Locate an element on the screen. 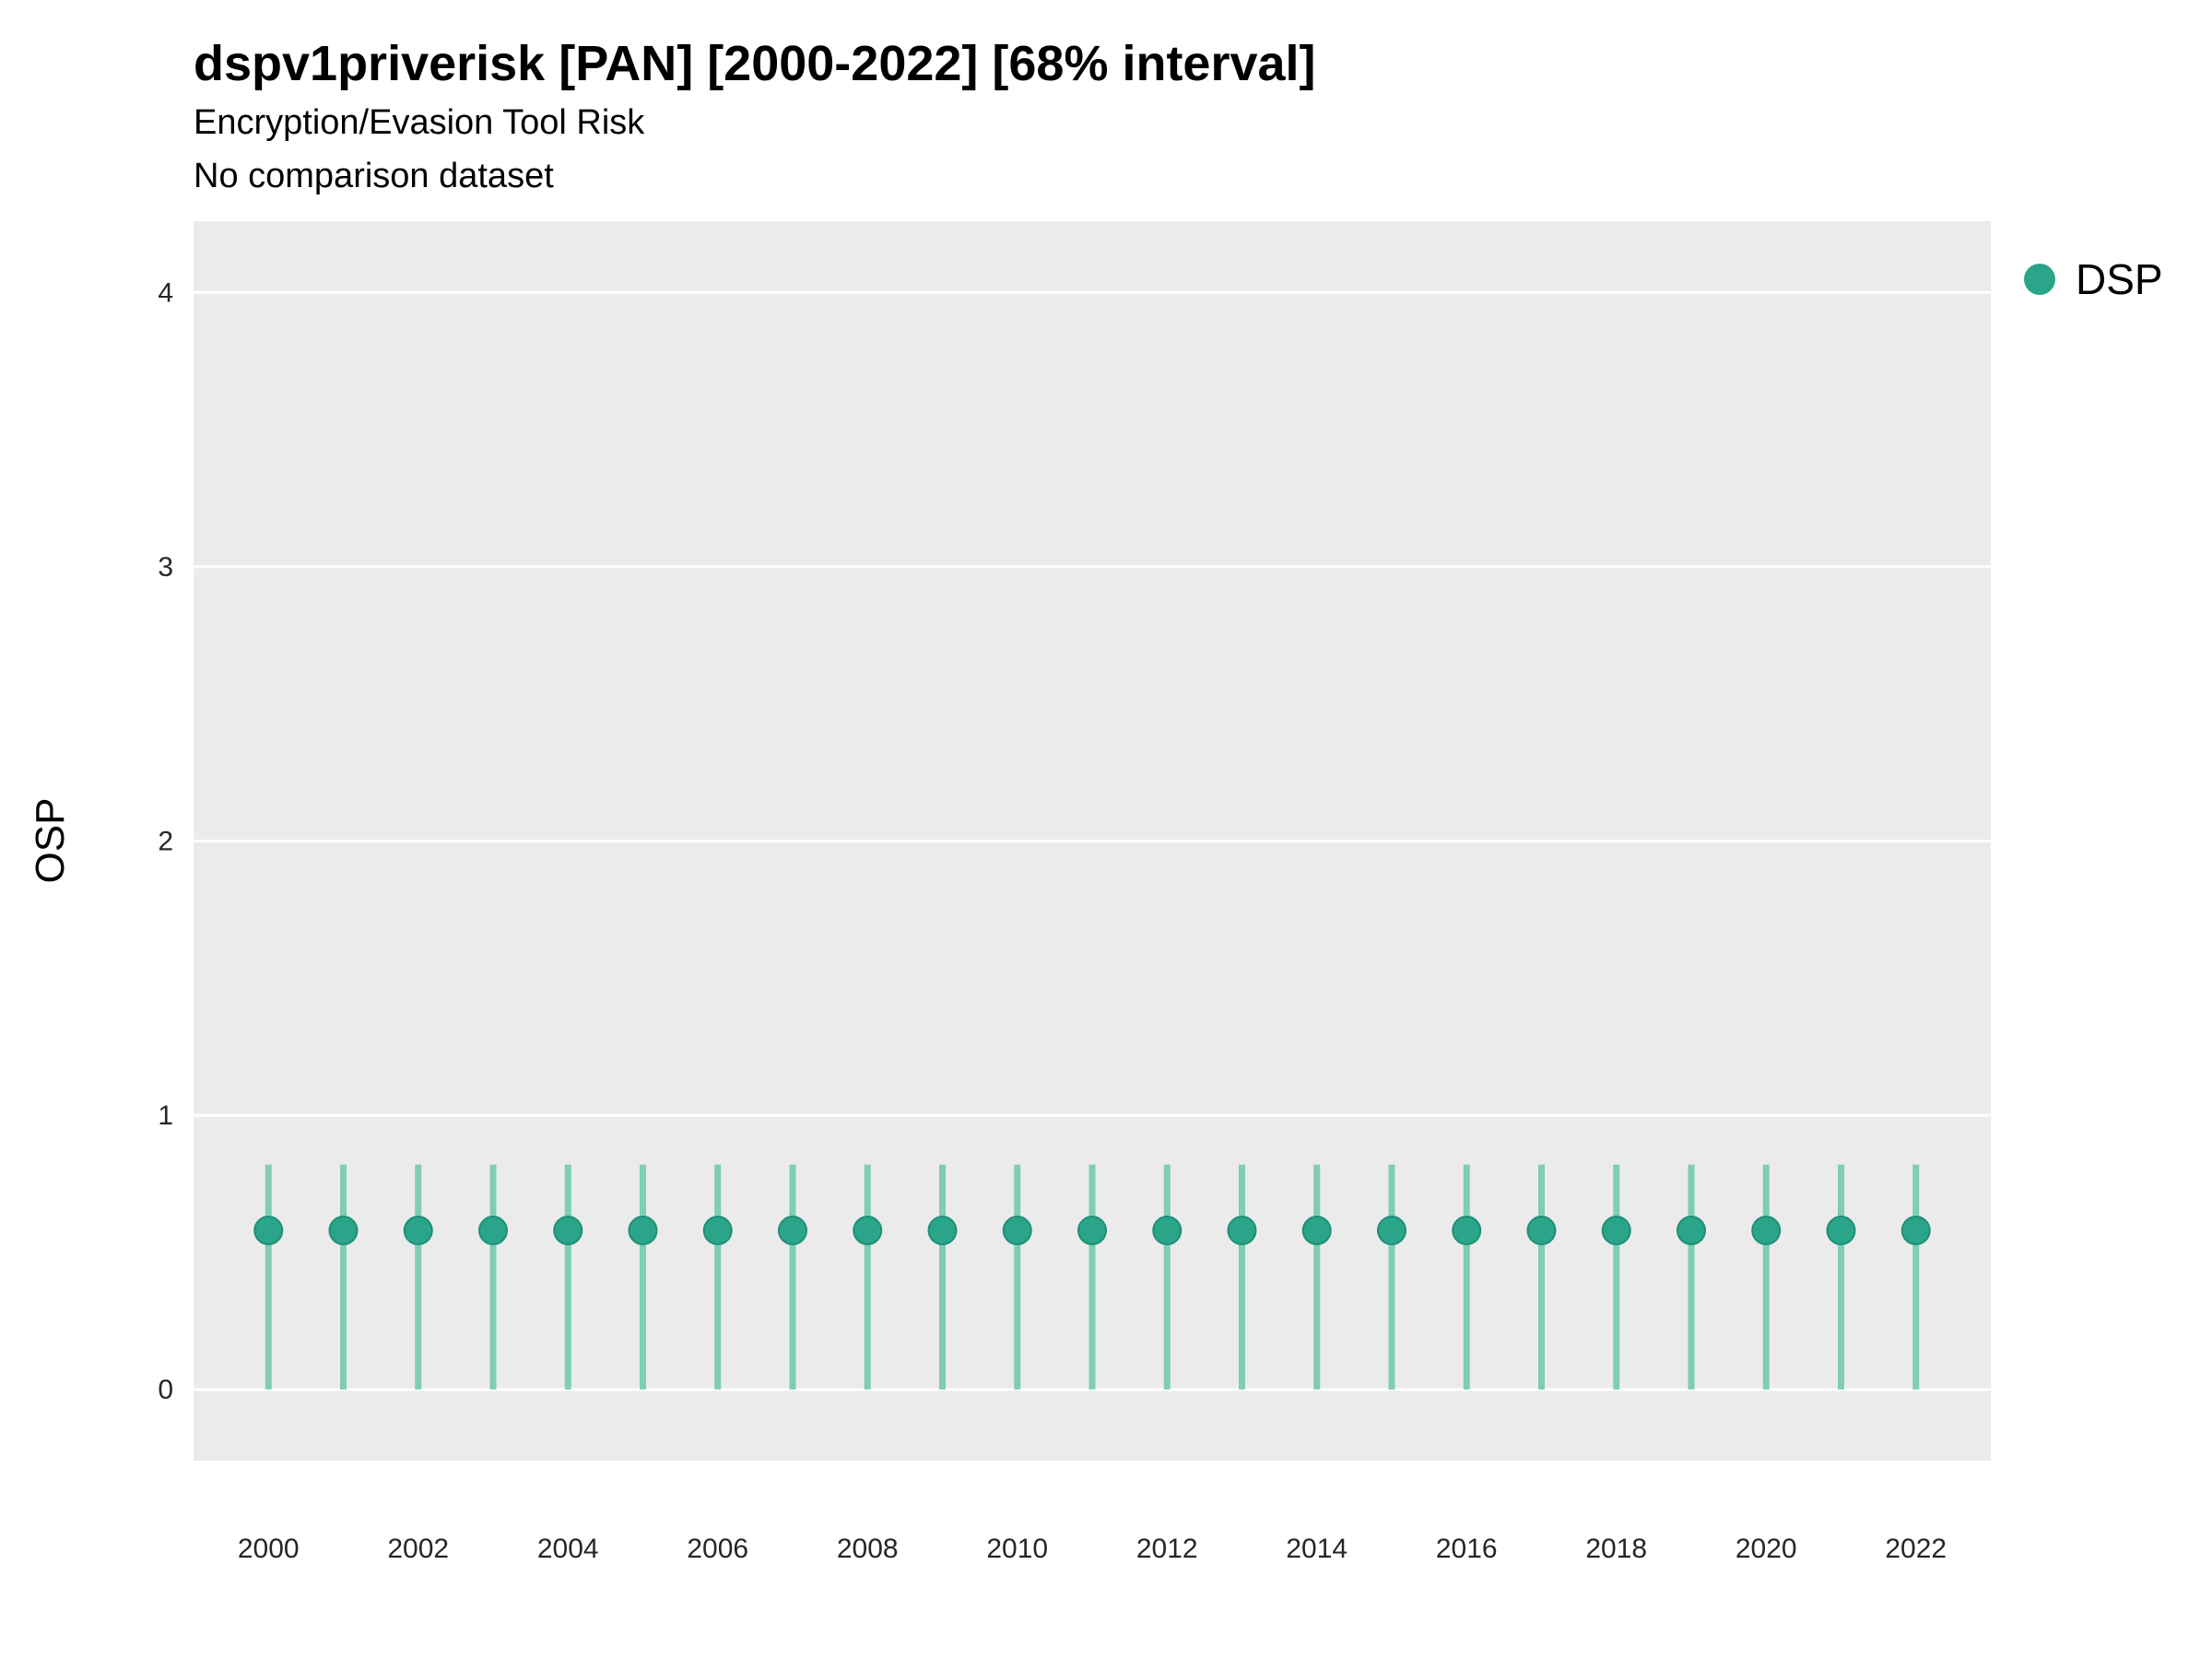 This screenshot has height=1659, width=2212. legend: DSP is located at coordinates (2093, 279).